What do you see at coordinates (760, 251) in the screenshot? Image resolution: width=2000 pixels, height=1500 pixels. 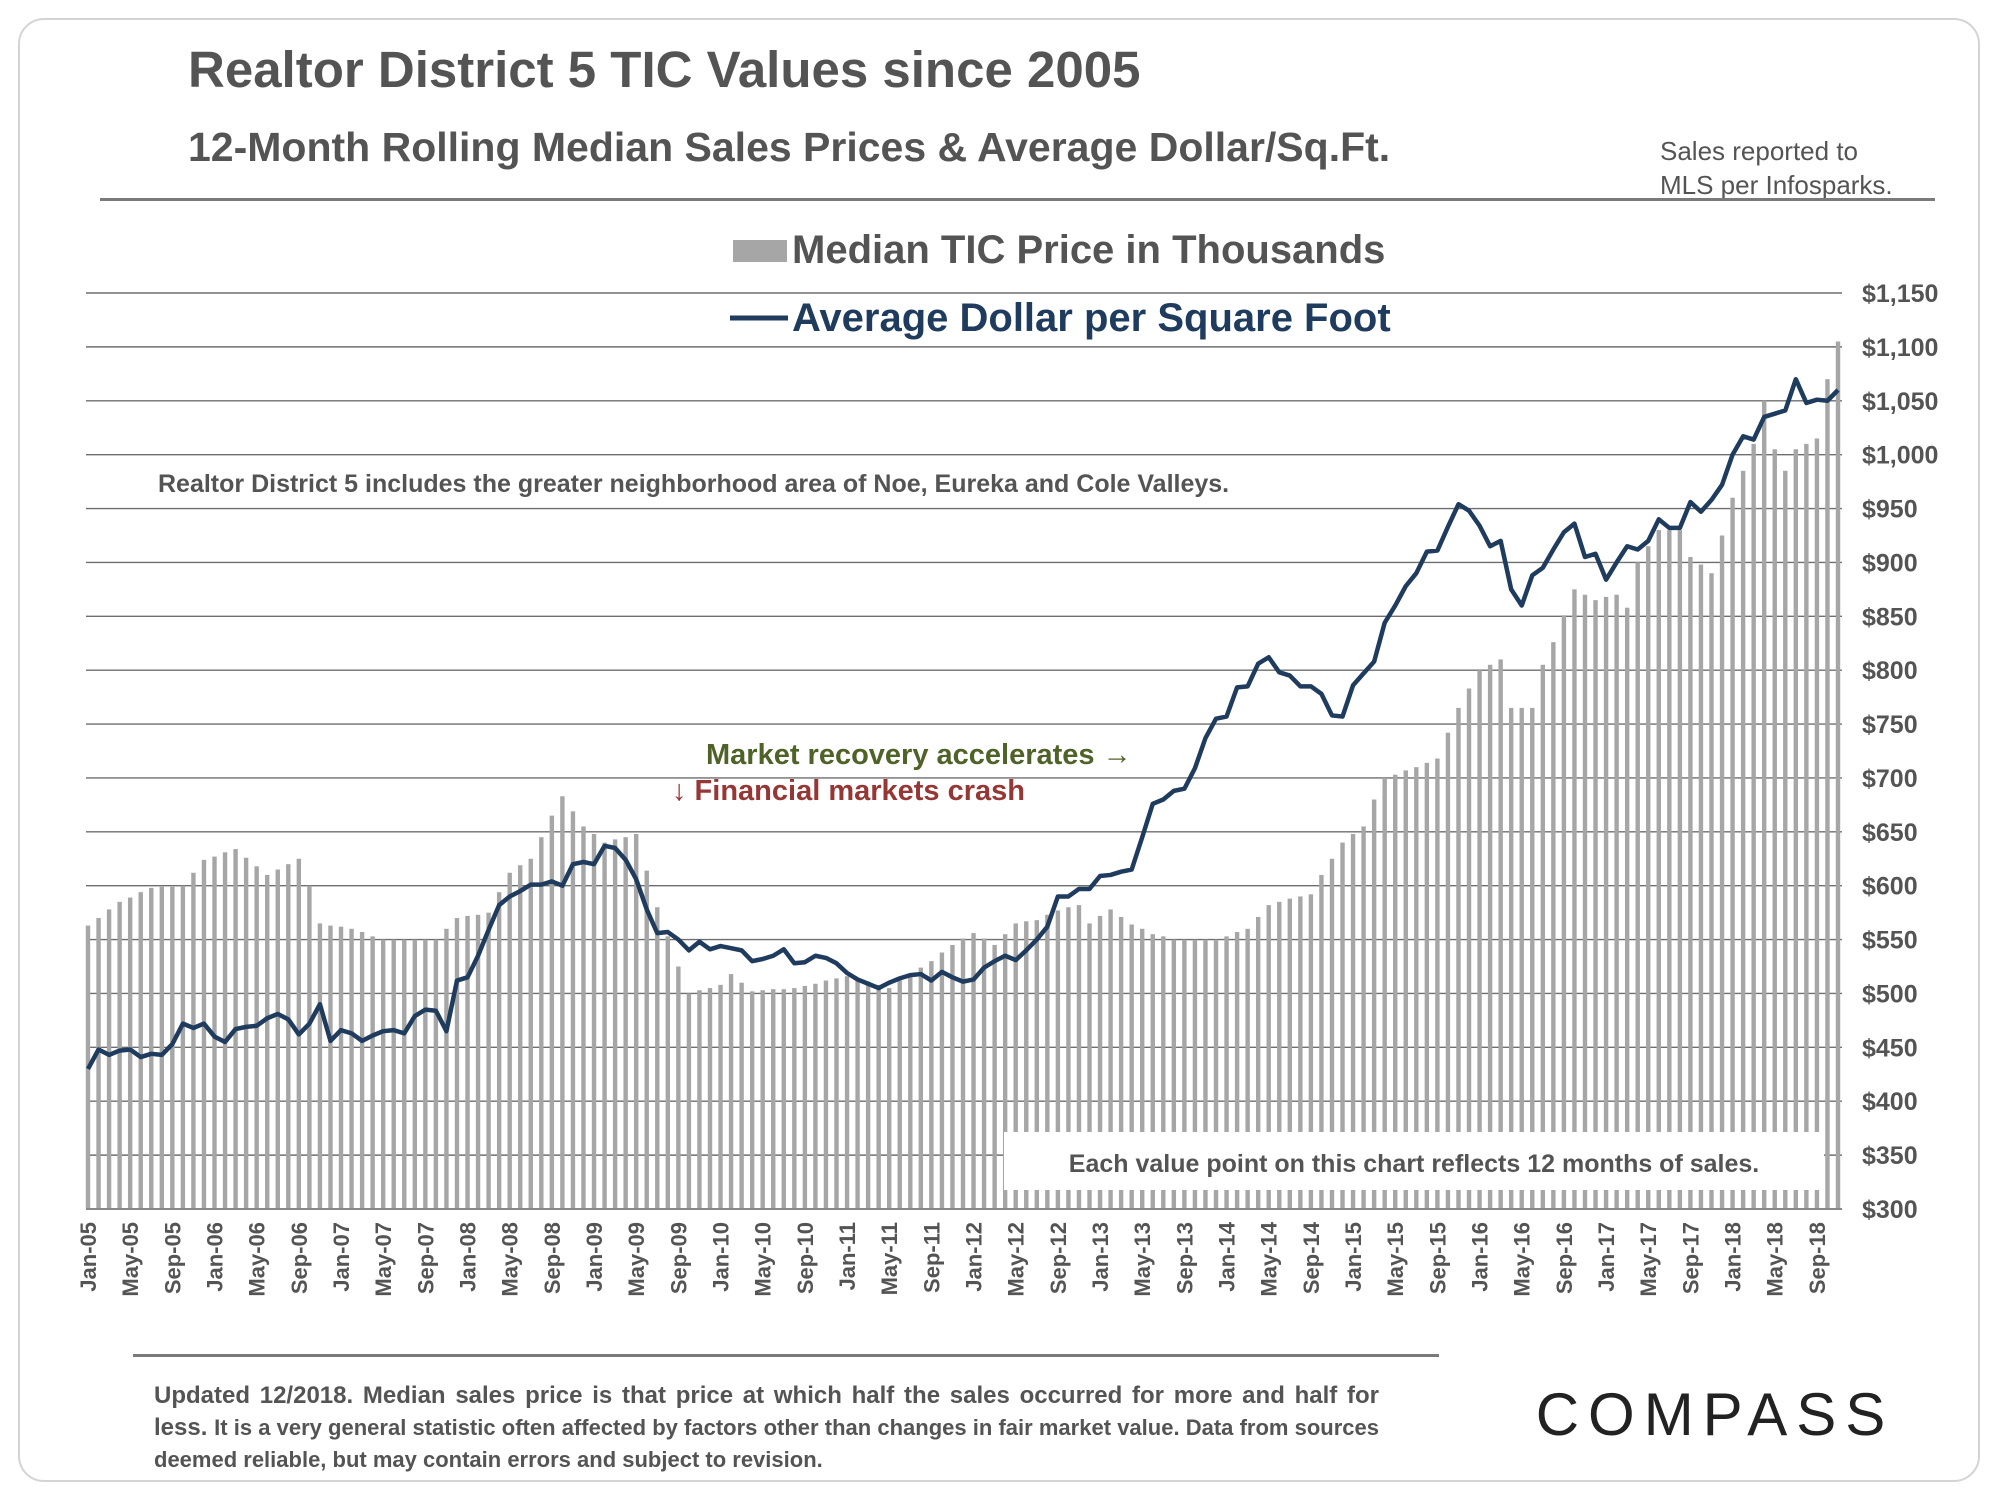 I see `legend-bar-swatch` at bounding box center [760, 251].